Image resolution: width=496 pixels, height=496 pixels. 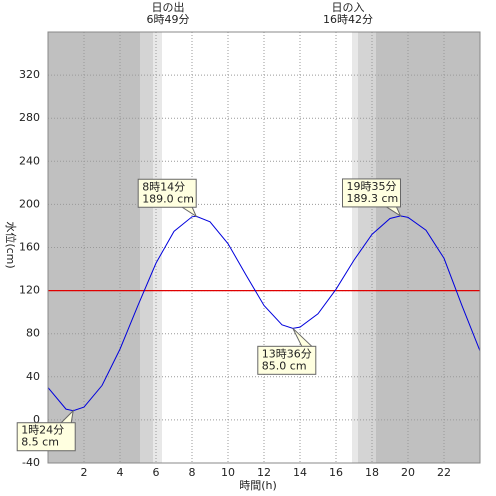 What do you see at coordinates (300, 472) in the screenshot?
I see `x-tick-label: 14` at bounding box center [300, 472].